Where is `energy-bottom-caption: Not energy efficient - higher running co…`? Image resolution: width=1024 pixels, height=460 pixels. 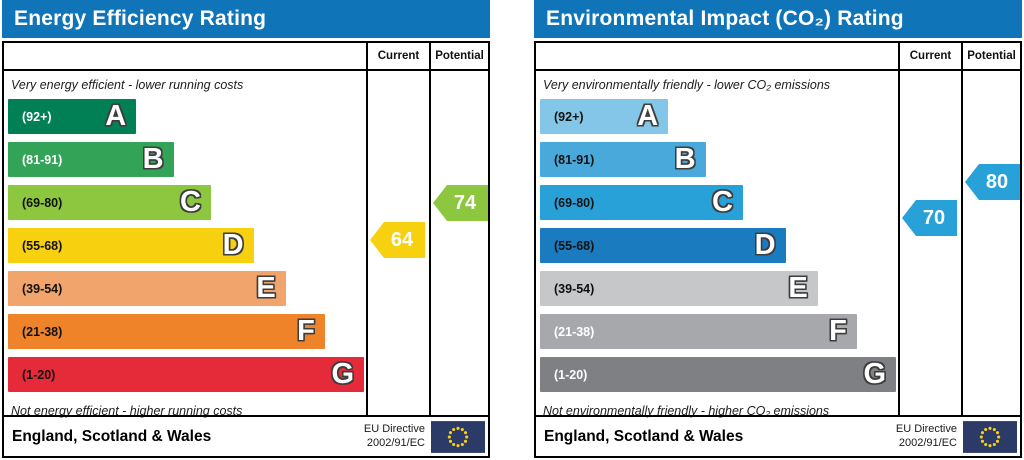
energy-bottom-caption: Not energy efficient - higher running co… is located at coordinates (127, 411).